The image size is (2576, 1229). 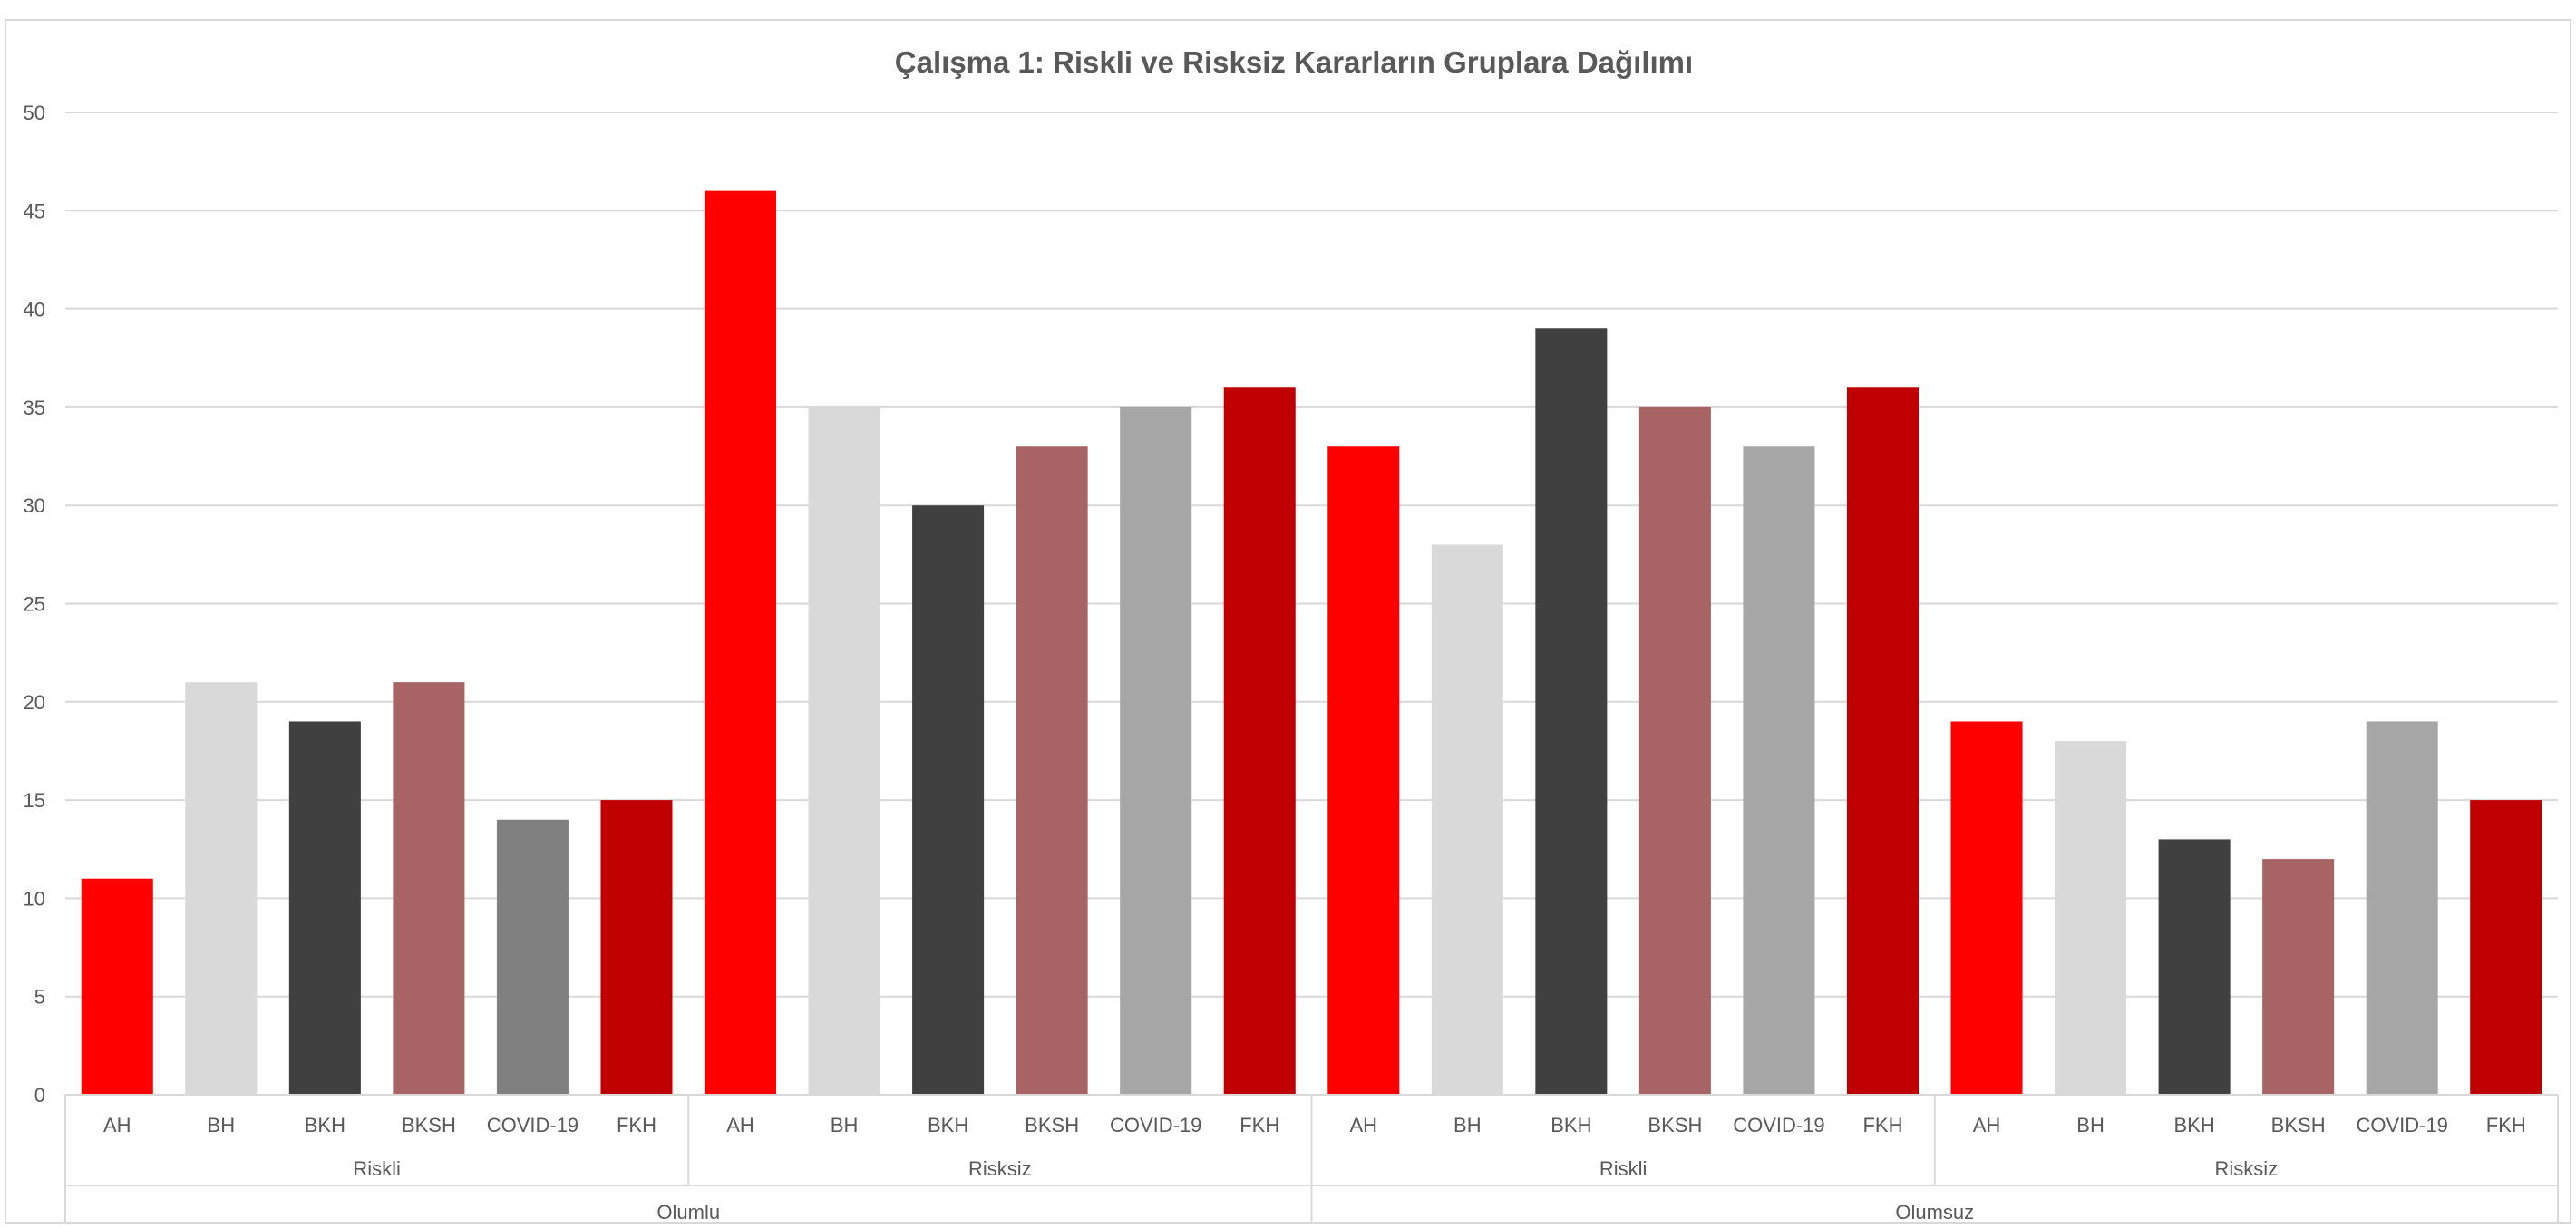 I want to click on y-tick-label: 25, so click(x=34, y=605).